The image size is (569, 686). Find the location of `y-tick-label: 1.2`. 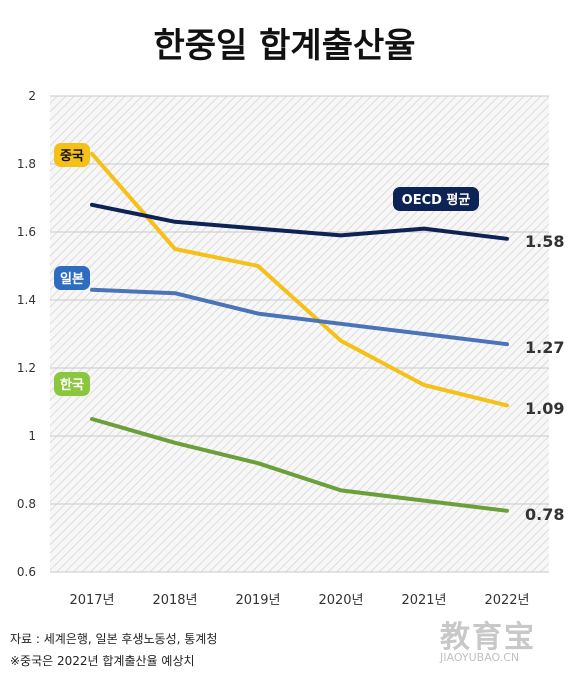

y-tick-label: 1.2 is located at coordinates (26, 368).